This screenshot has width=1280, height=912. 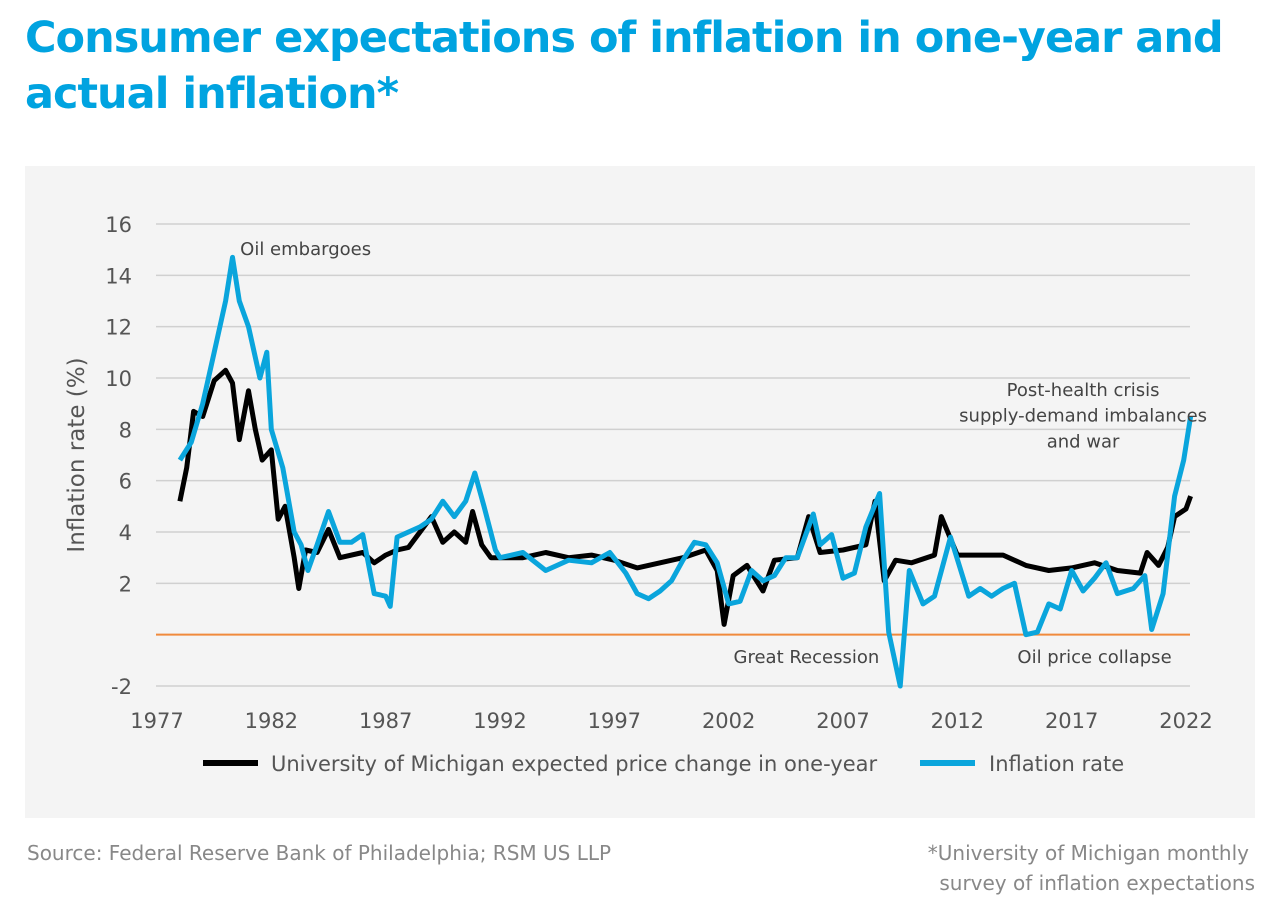 What do you see at coordinates (1071, 721) in the screenshot?
I see `x-tick-label: 2017` at bounding box center [1071, 721].